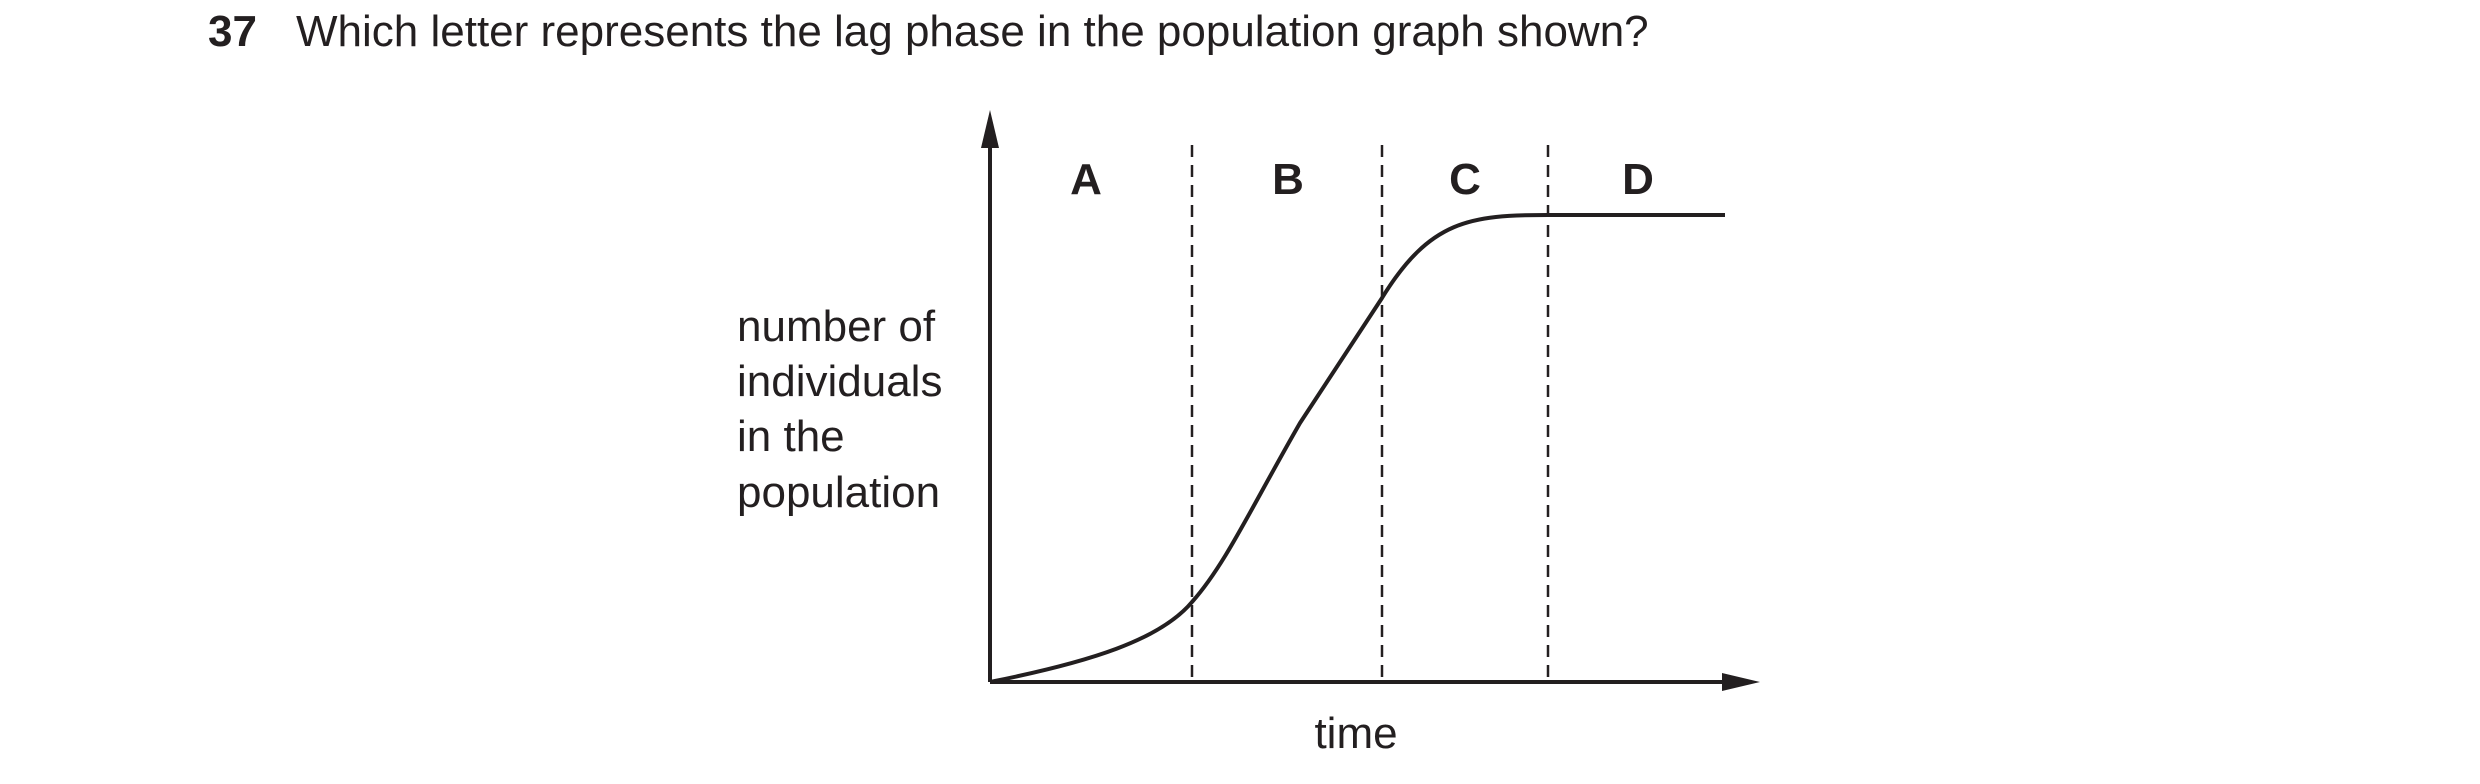  I want to click on phase-label-b: B, so click(1288, 179).